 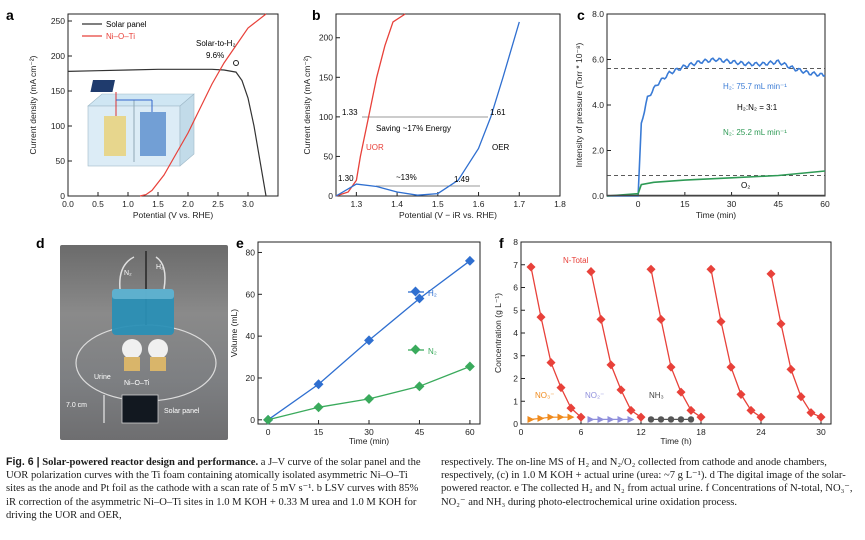 I want to click on curve-solar-panel, so click(x=167, y=132).